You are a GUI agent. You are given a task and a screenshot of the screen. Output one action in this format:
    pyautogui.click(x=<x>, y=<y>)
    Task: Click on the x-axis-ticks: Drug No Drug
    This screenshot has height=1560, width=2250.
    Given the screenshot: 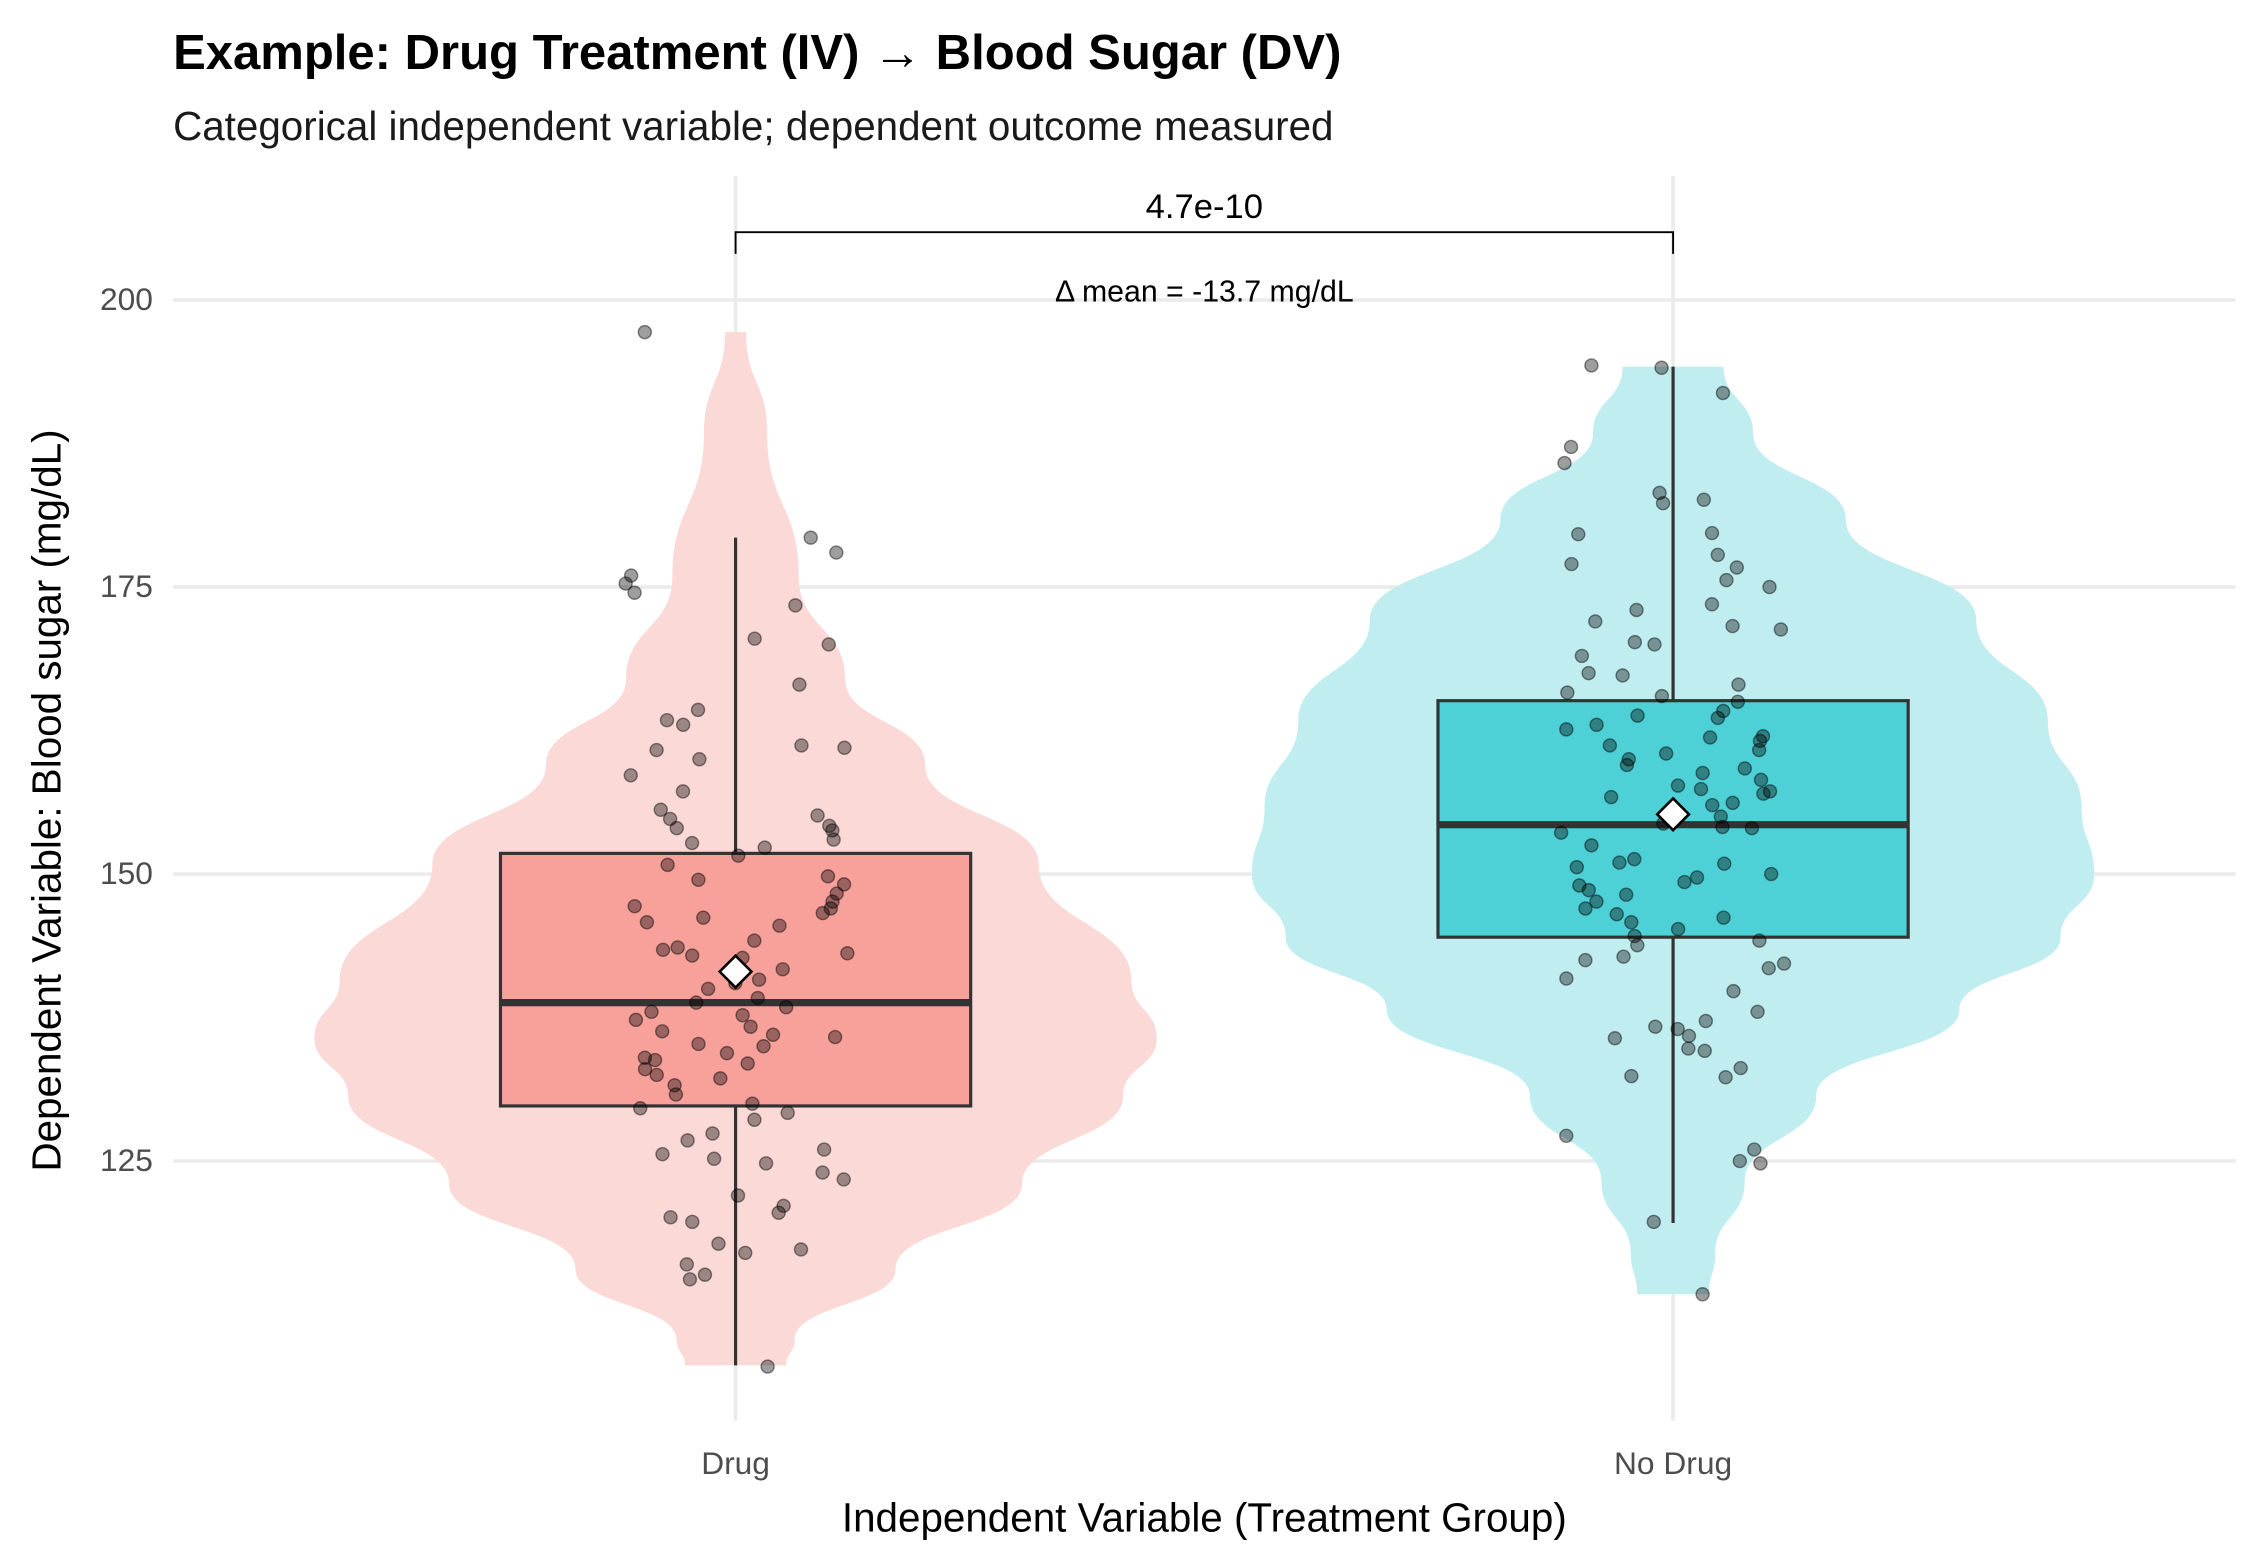 What is the action you would take?
    pyautogui.click(x=1216, y=1463)
    